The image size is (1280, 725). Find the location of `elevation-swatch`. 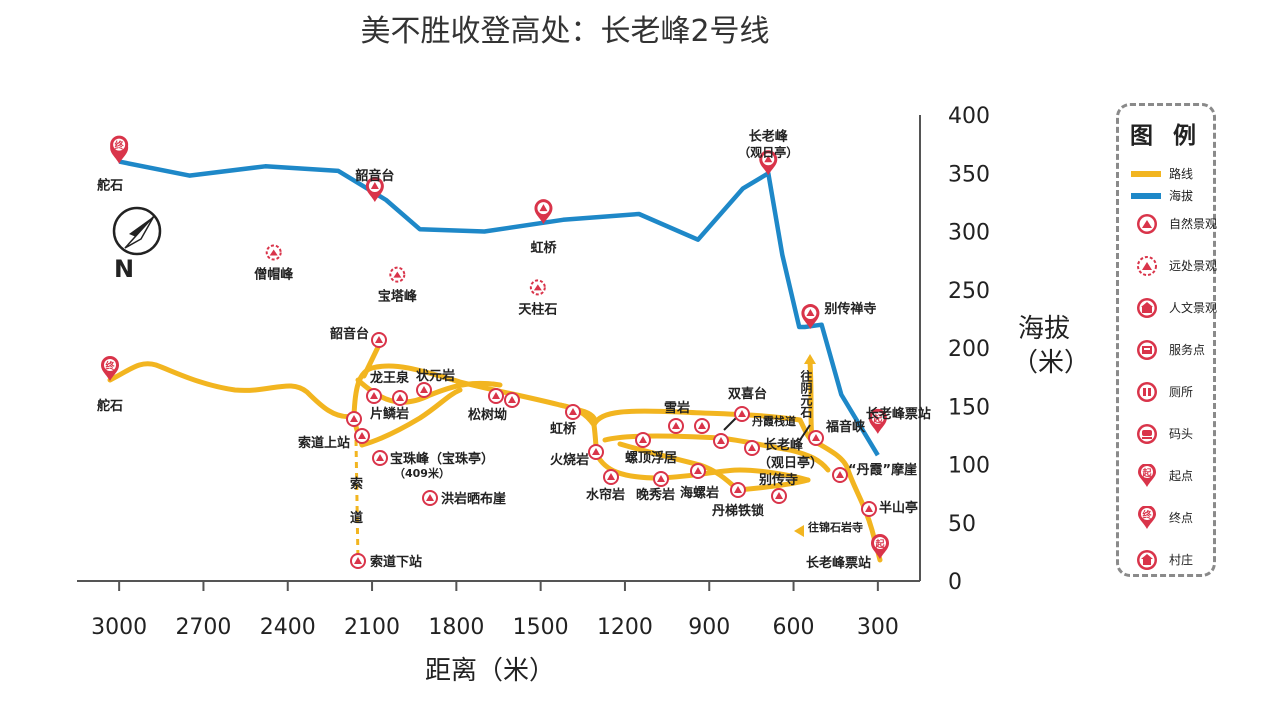

elevation-swatch is located at coordinates (1146, 196).